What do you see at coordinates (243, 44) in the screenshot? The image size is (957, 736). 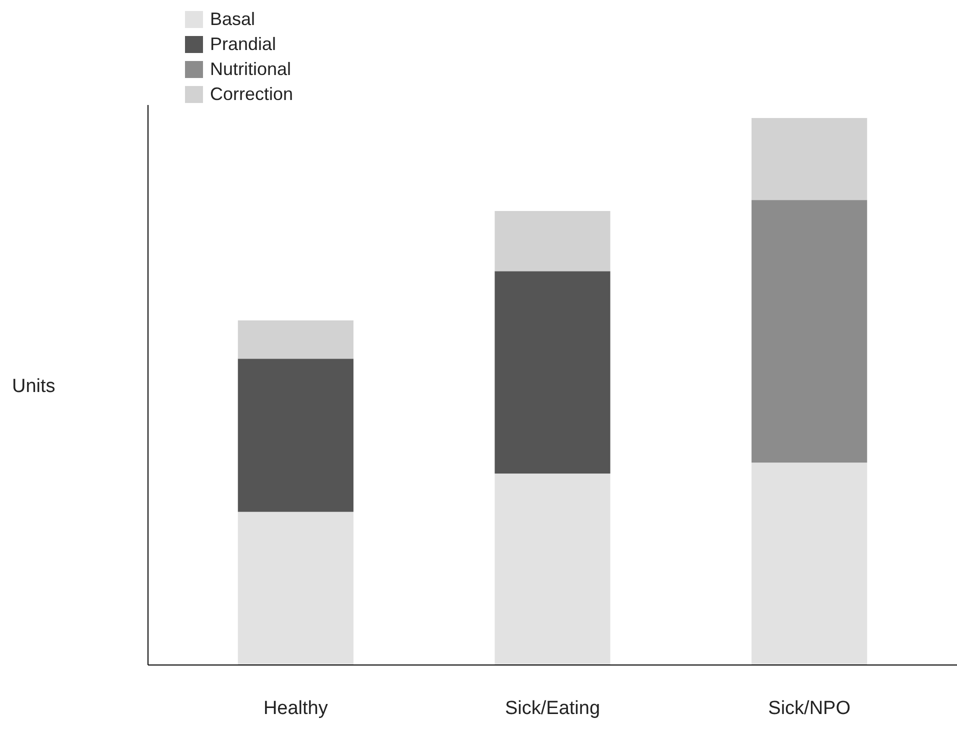 I see `legend-label: Prandial` at bounding box center [243, 44].